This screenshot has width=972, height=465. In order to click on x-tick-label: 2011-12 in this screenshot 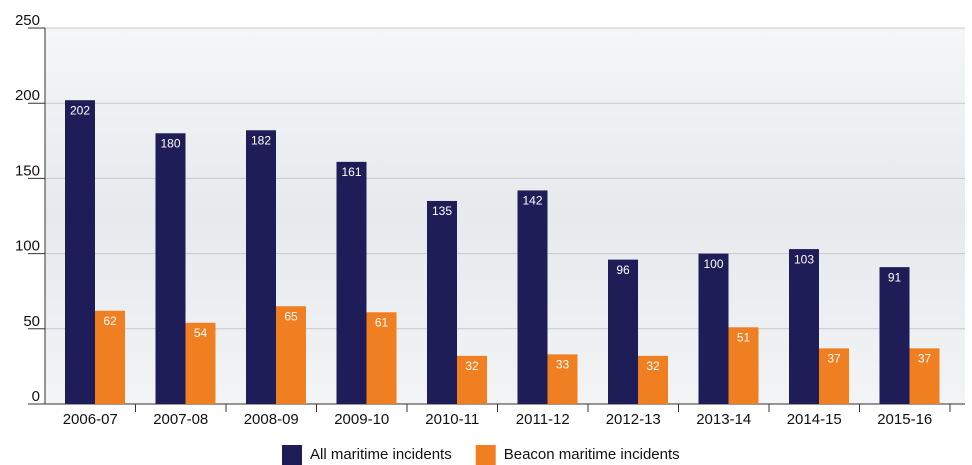, I will do `click(543, 419)`.